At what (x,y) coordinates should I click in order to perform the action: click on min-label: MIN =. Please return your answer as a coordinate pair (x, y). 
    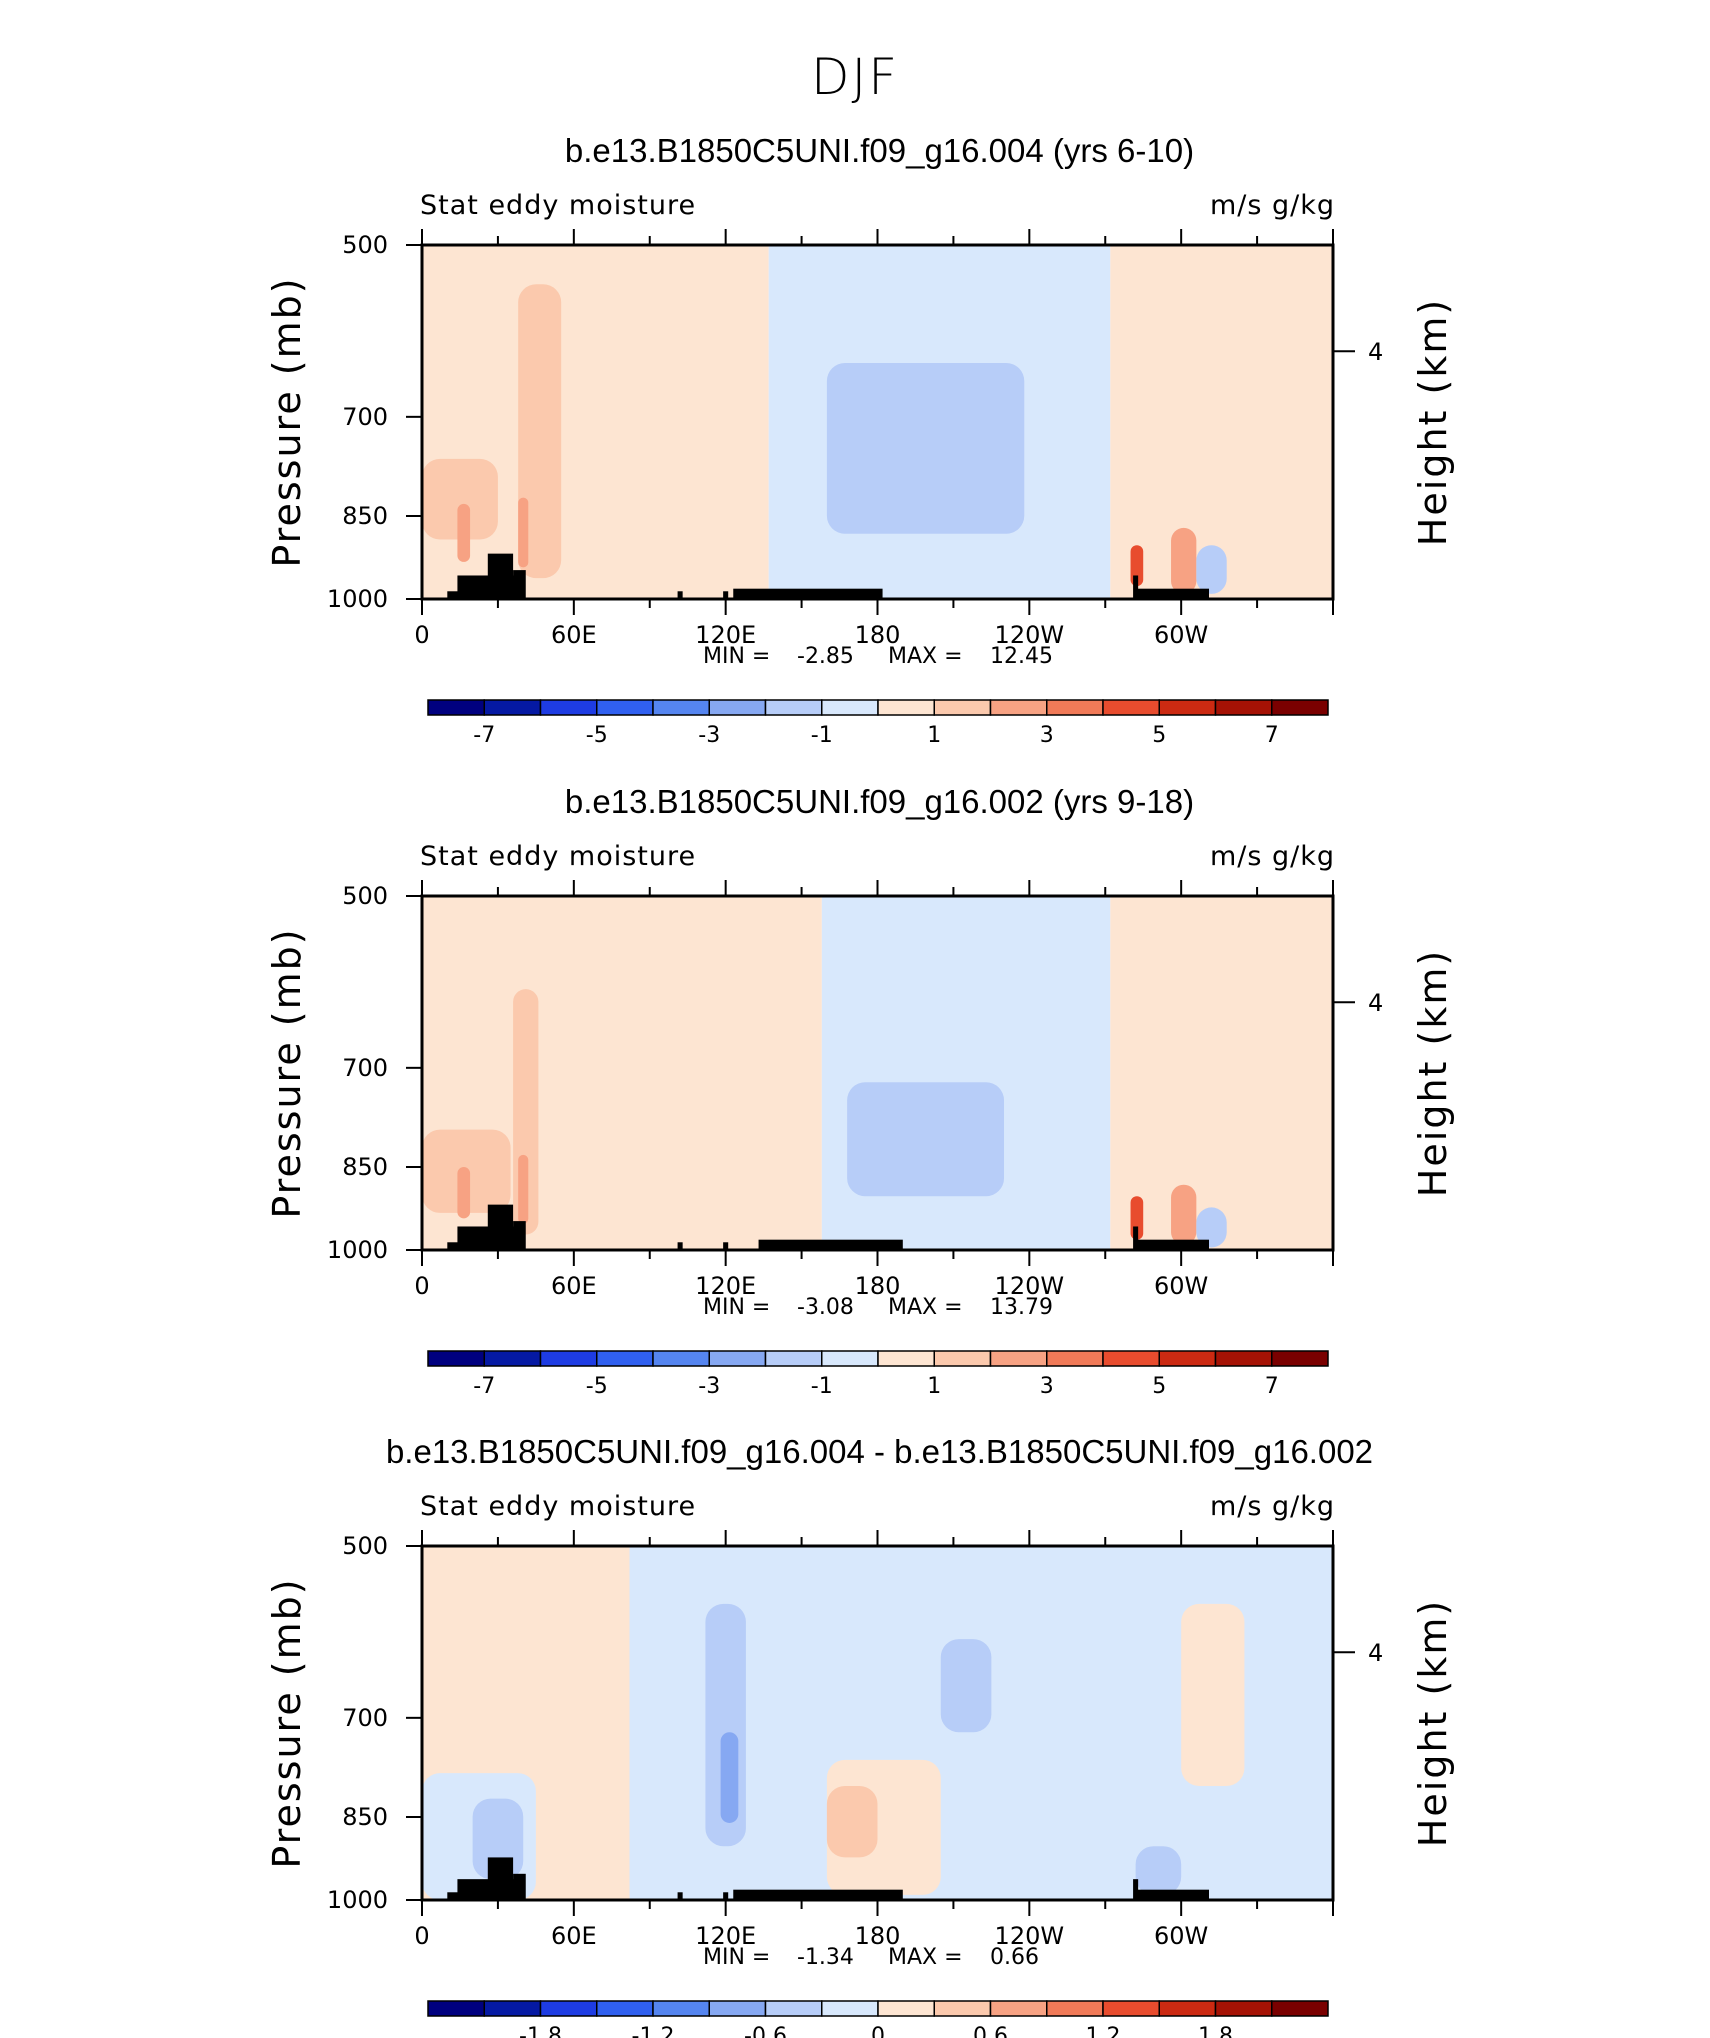
    Looking at the image, I should click on (736, 1307).